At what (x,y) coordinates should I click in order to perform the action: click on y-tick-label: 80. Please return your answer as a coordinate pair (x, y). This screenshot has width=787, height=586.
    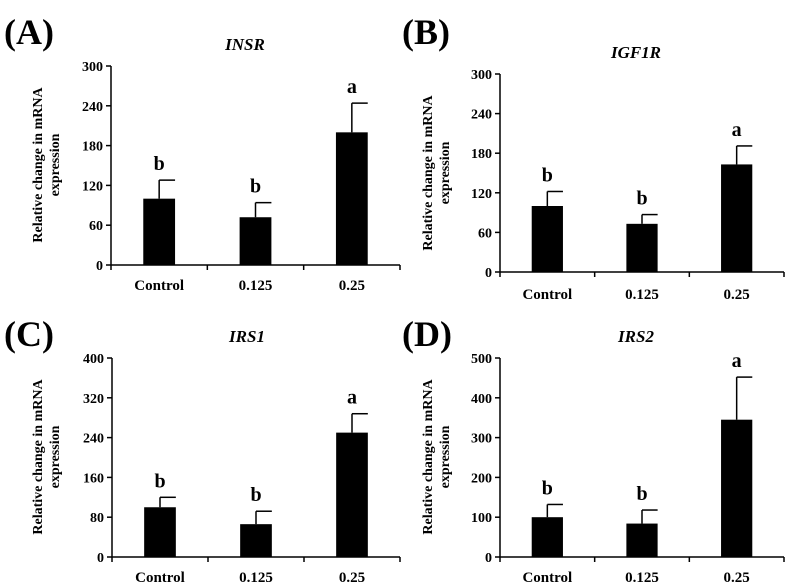
    Looking at the image, I should click on (97, 518).